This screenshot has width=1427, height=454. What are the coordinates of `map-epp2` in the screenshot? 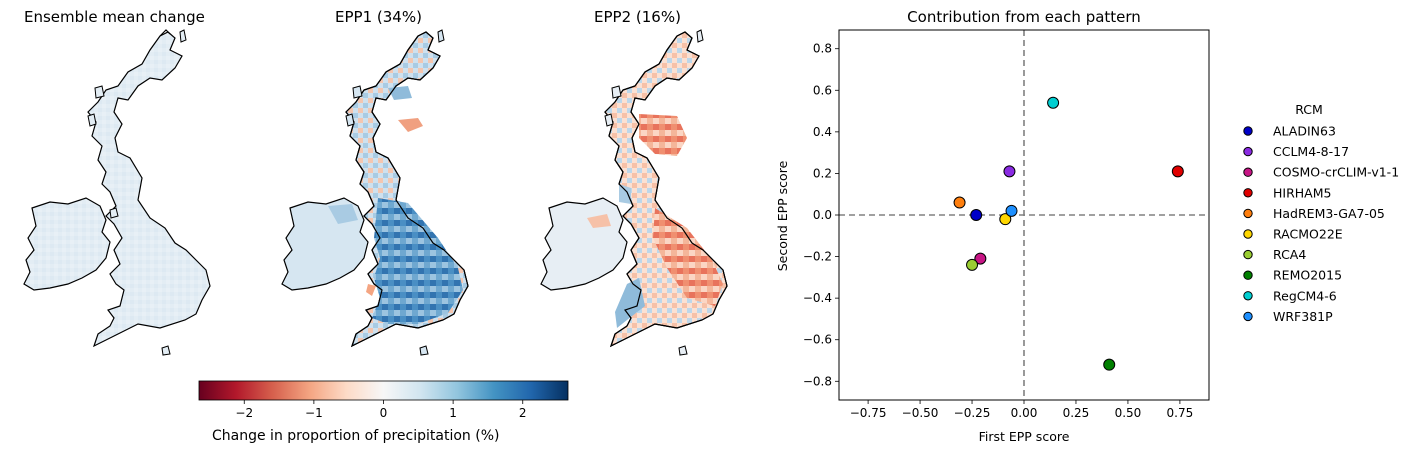 It's located at (634, 192).